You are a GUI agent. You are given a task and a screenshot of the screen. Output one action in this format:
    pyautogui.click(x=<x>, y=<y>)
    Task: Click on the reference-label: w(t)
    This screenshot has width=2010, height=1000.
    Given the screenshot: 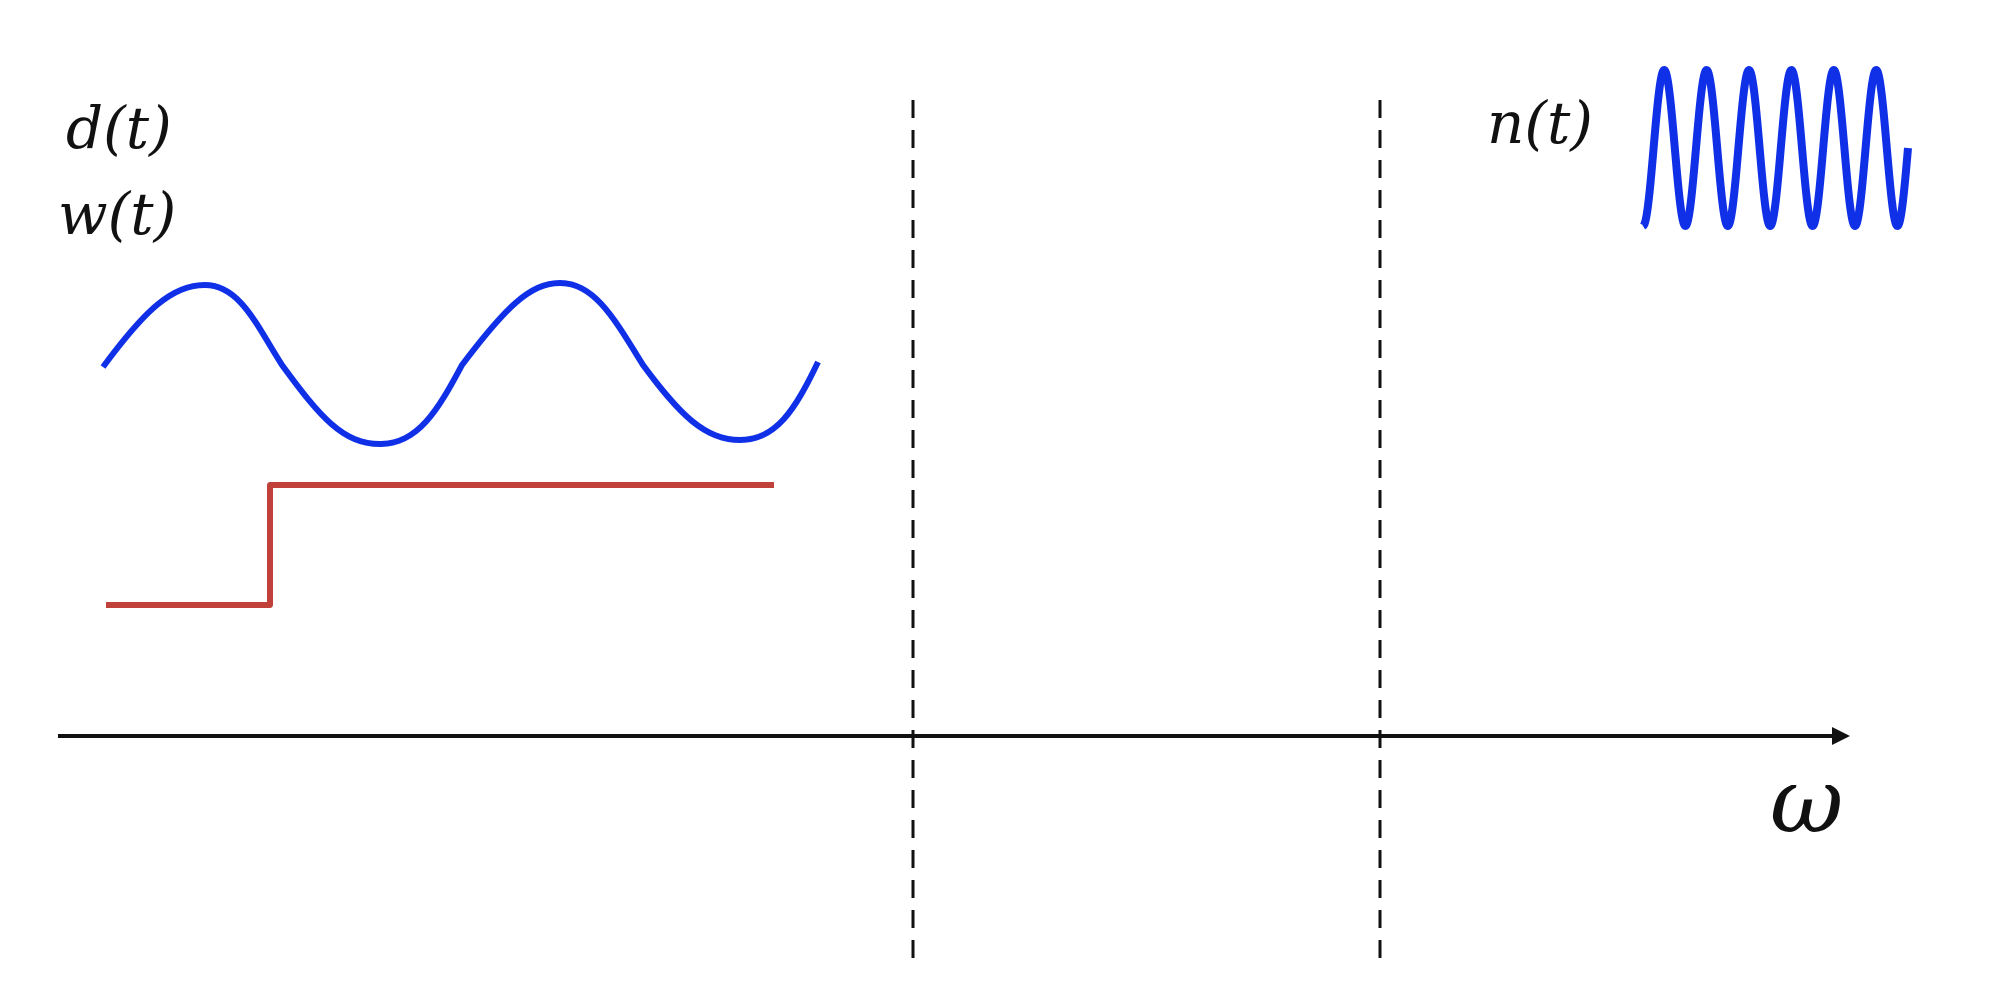 What is the action you would take?
    pyautogui.click(x=117, y=214)
    